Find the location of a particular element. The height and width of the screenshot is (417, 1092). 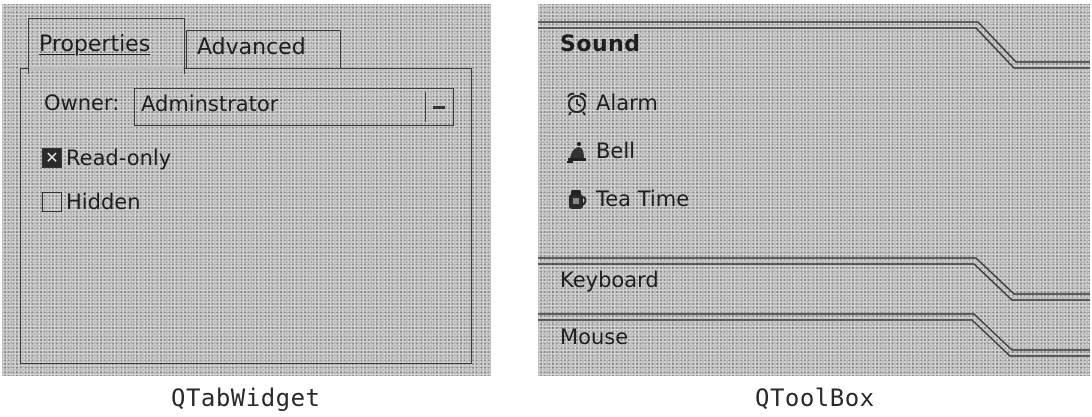

alarm-label: Alarm is located at coordinates (627, 103).